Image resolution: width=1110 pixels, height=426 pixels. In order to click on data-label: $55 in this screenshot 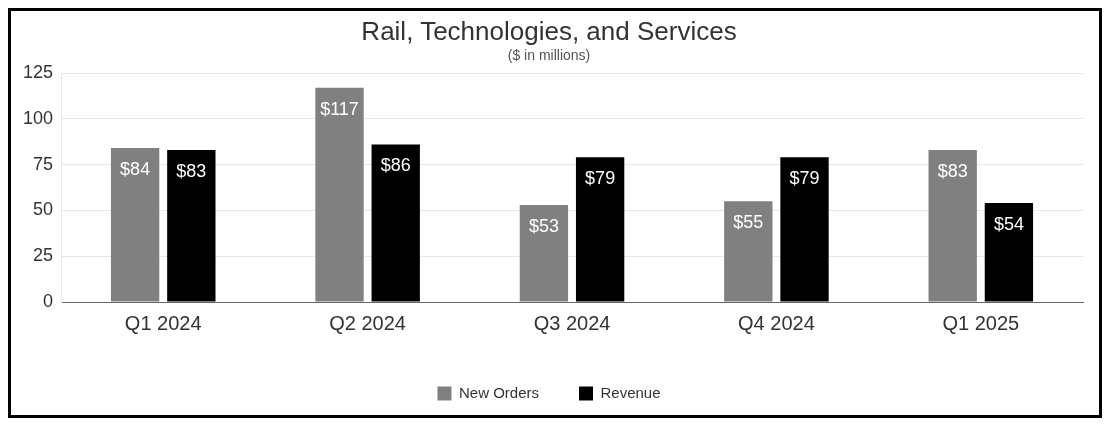, I will do `click(748, 222)`.